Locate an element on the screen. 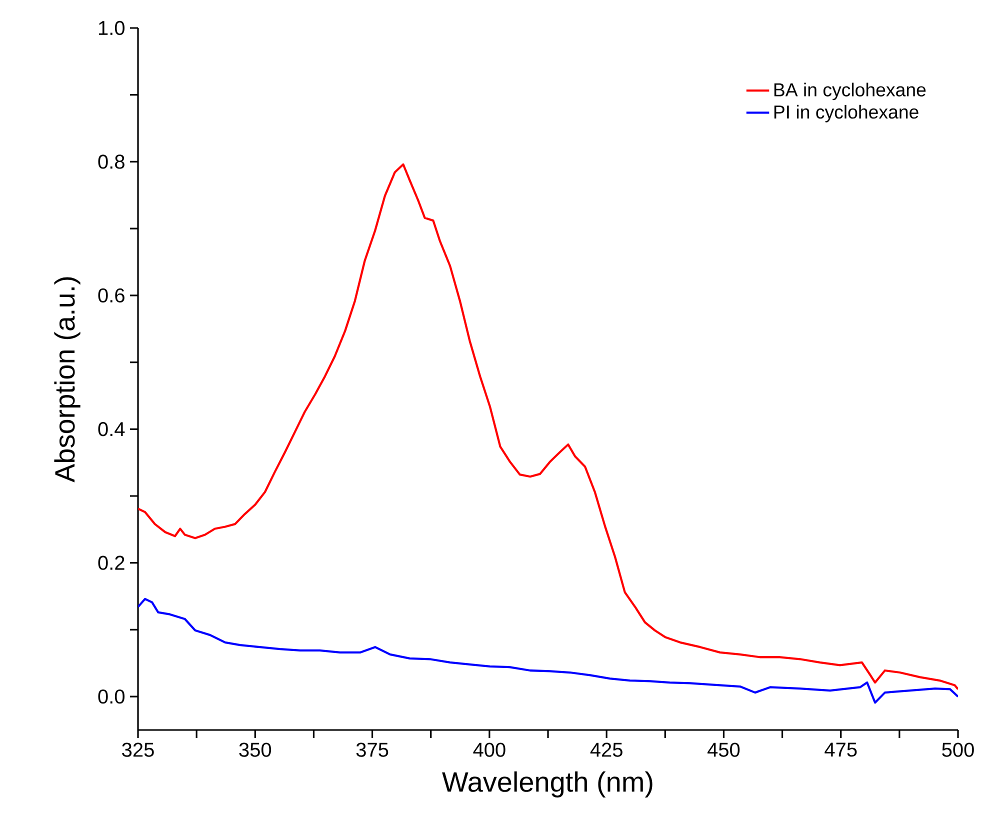 The width and height of the screenshot is (984, 833). y-tick-label: 0.2 is located at coordinates (111, 563).